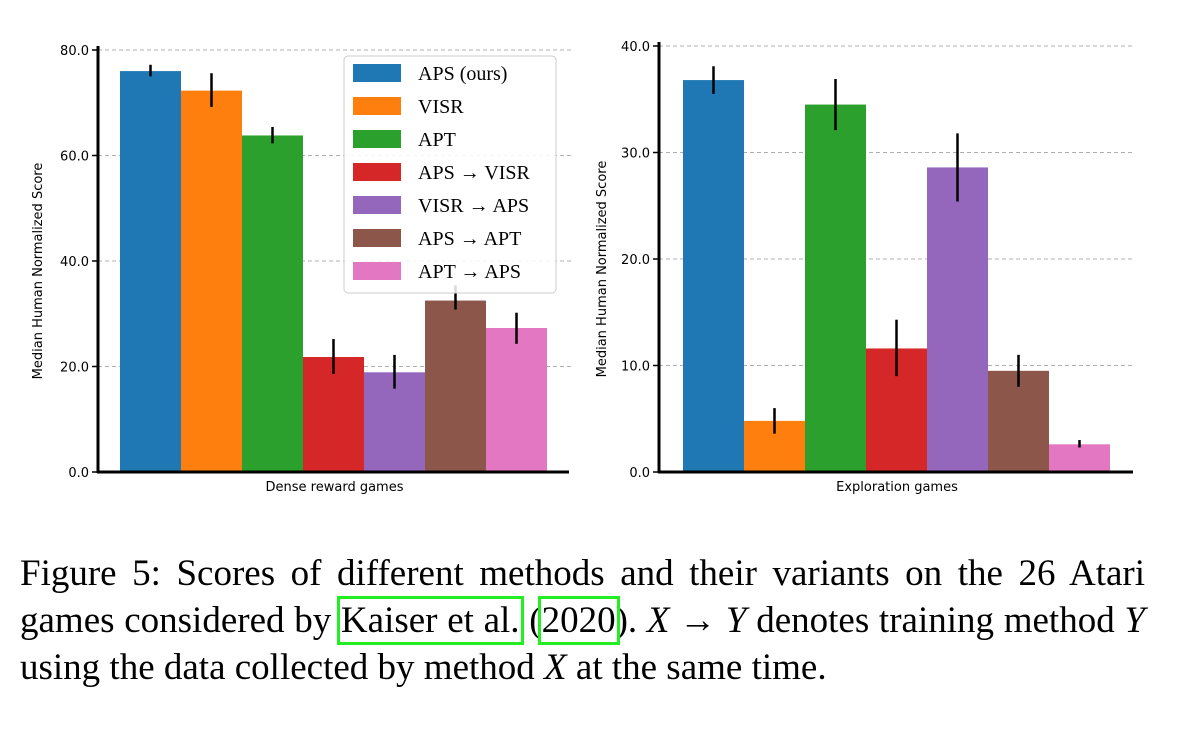  I want to click on caption-cite-close: )., so click(631, 620).